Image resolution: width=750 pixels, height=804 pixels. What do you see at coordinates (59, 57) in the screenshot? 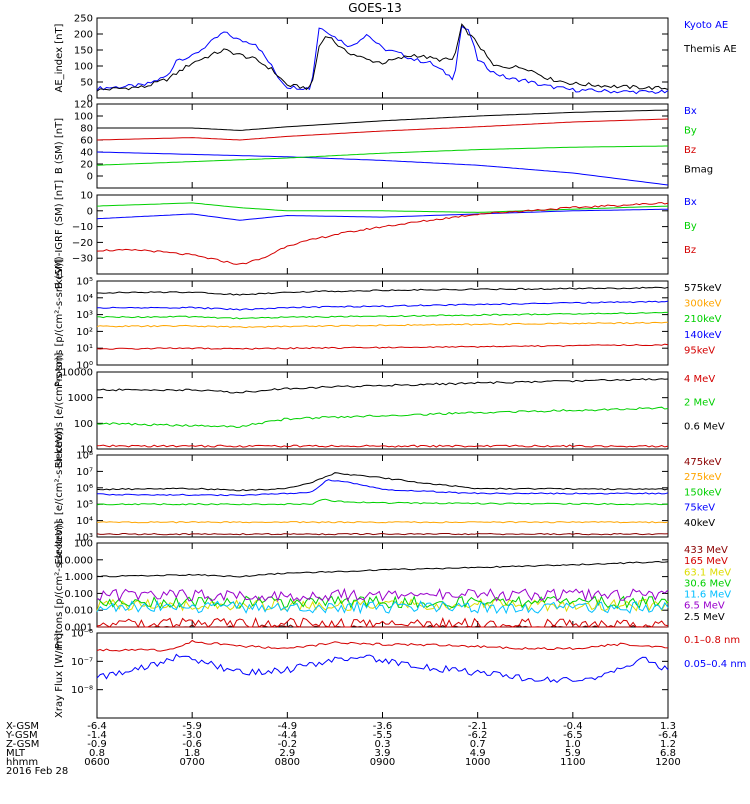
I see `panel-0-ylabel: AE_index [nT]` at bounding box center [59, 57].